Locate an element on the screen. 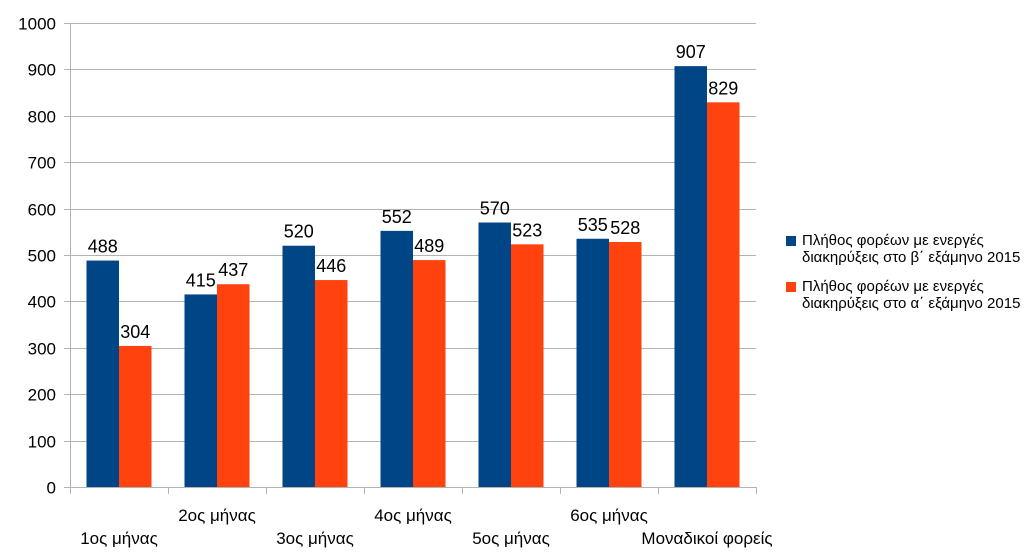  data-label: 528 is located at coordinates (625, 228).